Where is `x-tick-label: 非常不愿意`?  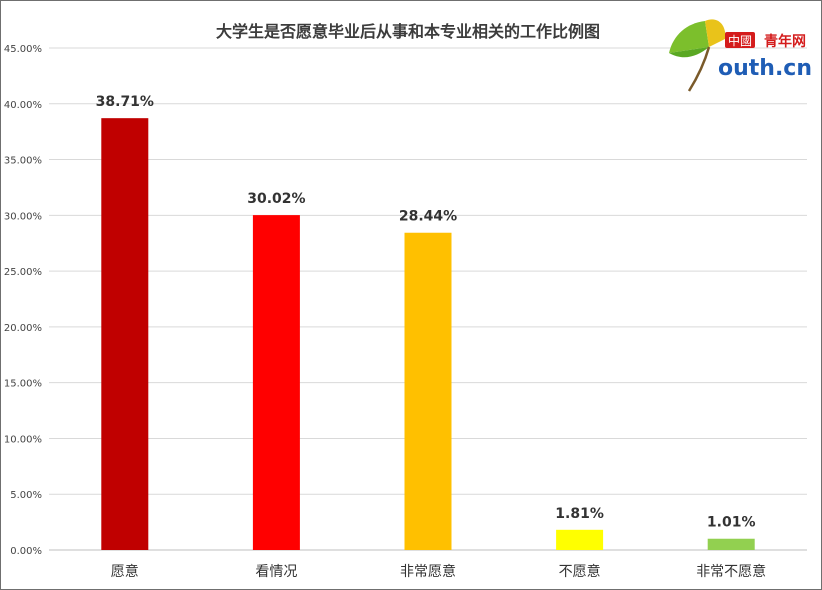
x-tick-label: 非常不愿意 is located at coordinates (731, 571).